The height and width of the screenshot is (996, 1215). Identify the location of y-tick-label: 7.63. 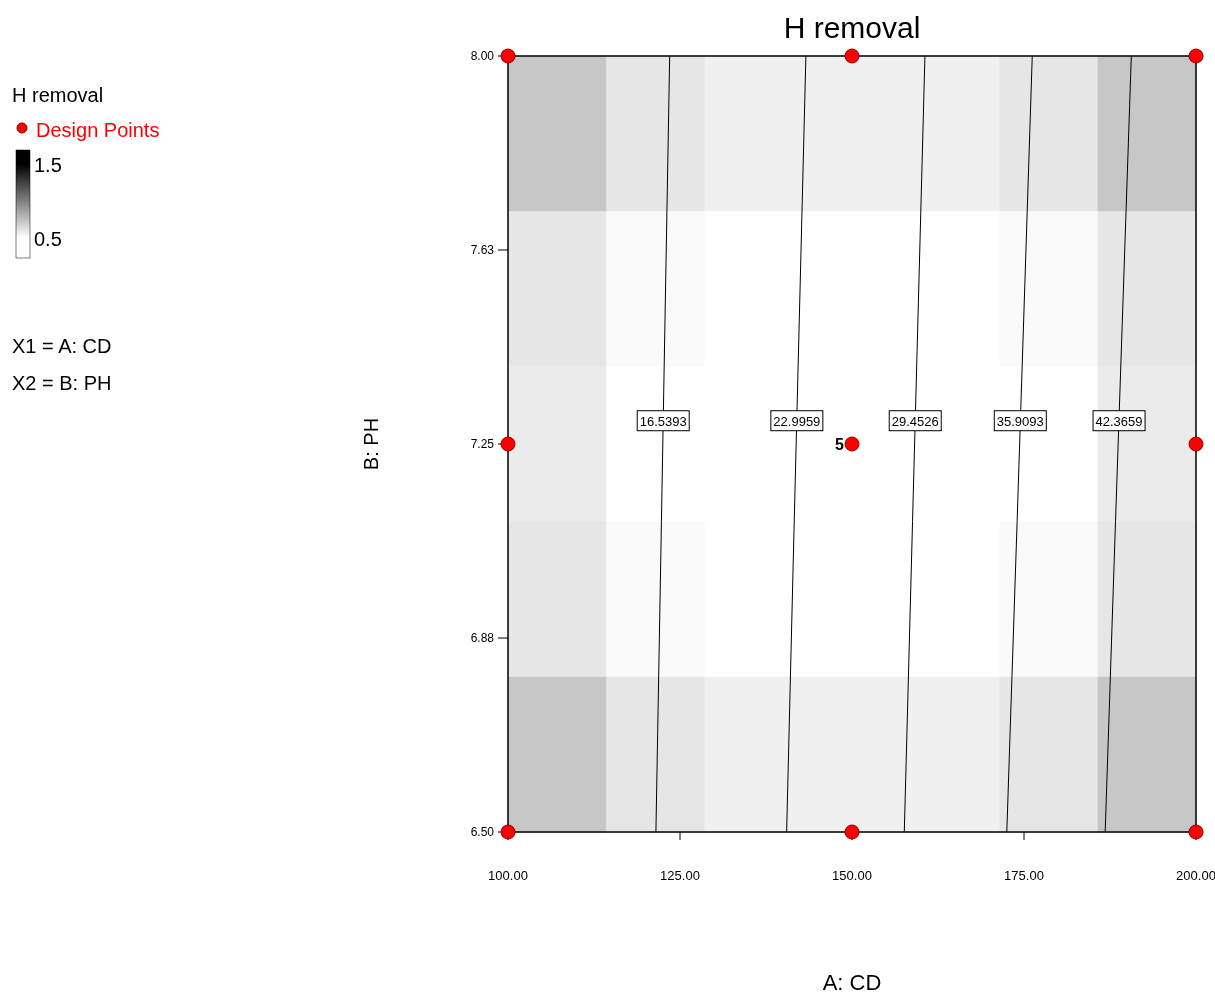
(482, 250).